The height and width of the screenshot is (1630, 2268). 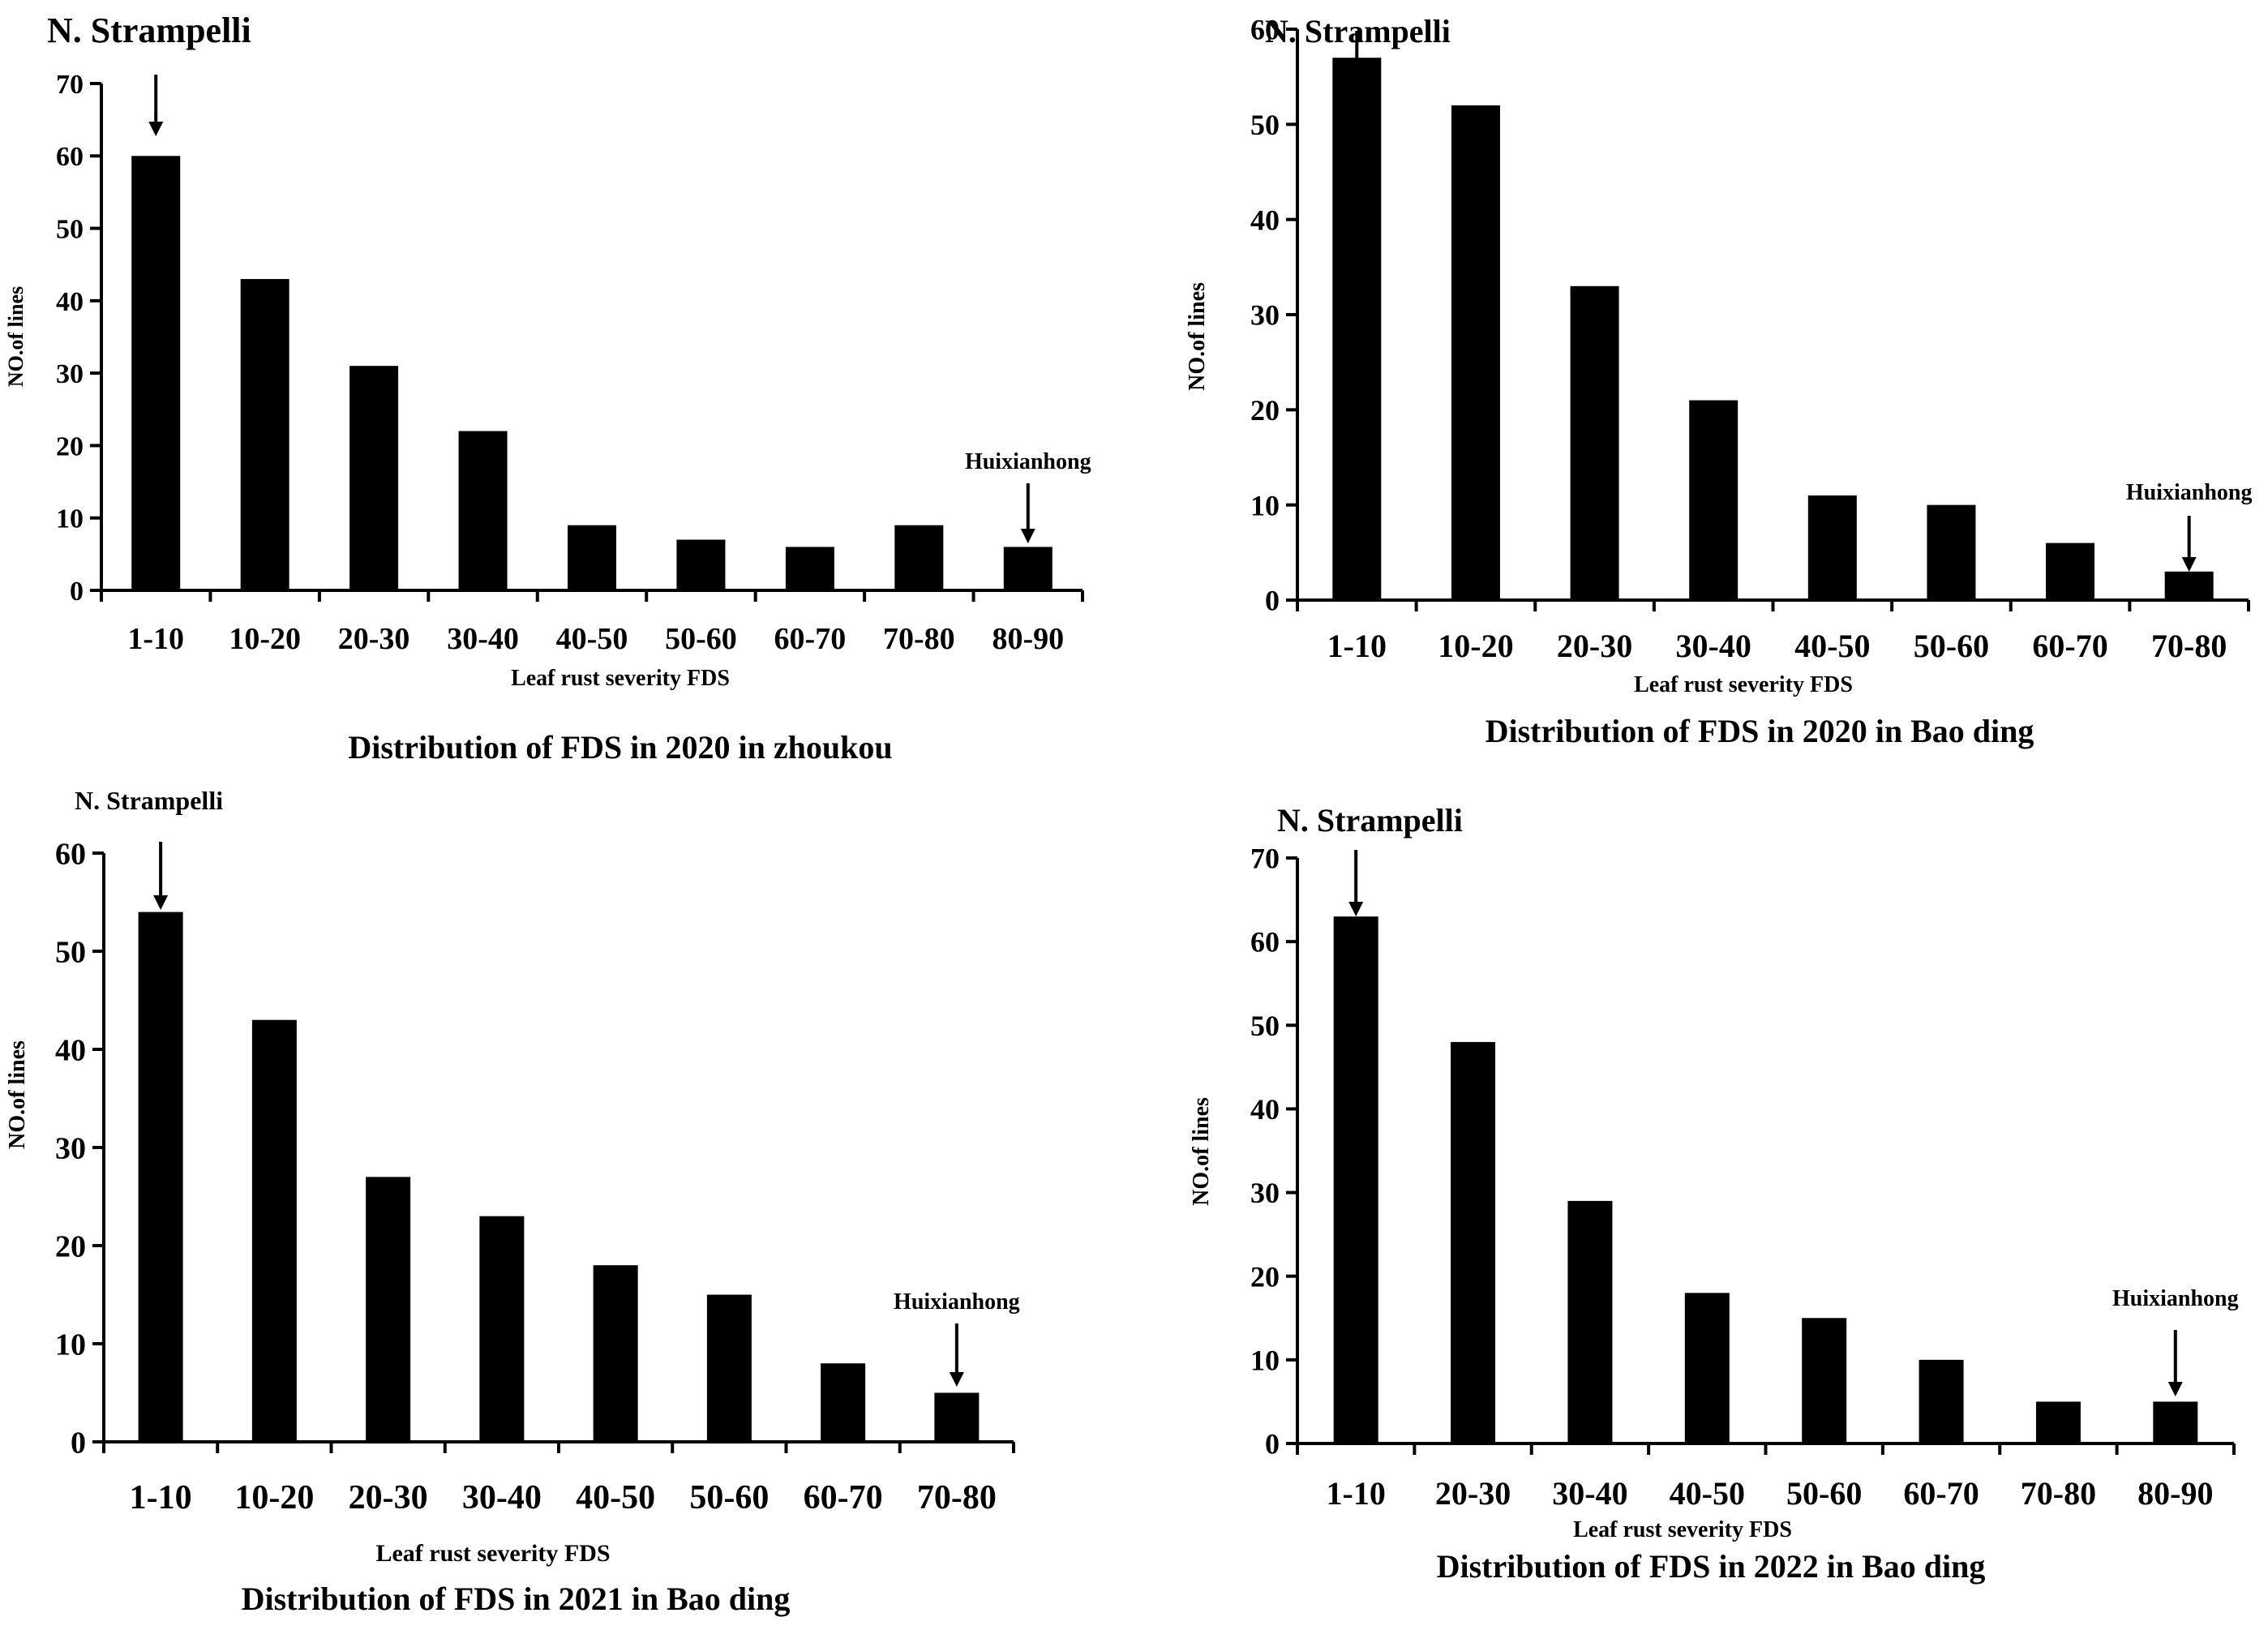 What do you see at coordinates (620, 747) in the screenshot?
I see `chart-title: Distribution of FDS in 2020 in zhoukou` at bounding box center [620, 747].